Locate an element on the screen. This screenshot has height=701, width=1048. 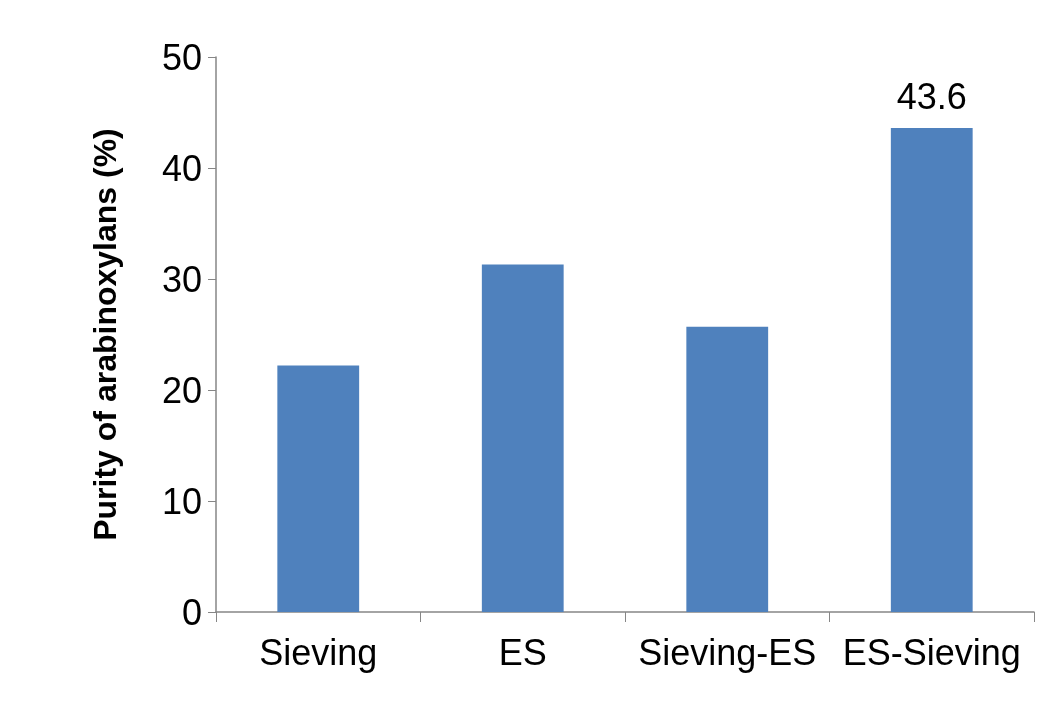
y-tick-label: 0 is located at coordinates (191, 612).